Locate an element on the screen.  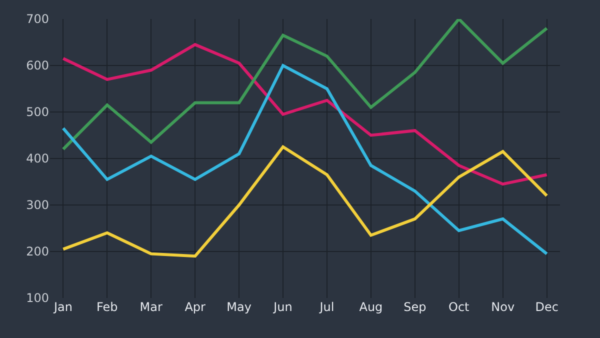
y-tick-label: 200 is located at coordinates (37, 251).